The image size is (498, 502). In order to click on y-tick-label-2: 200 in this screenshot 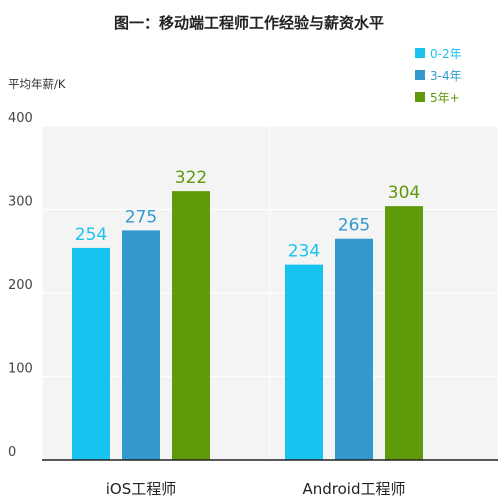, I will do `click(20, 285)`.